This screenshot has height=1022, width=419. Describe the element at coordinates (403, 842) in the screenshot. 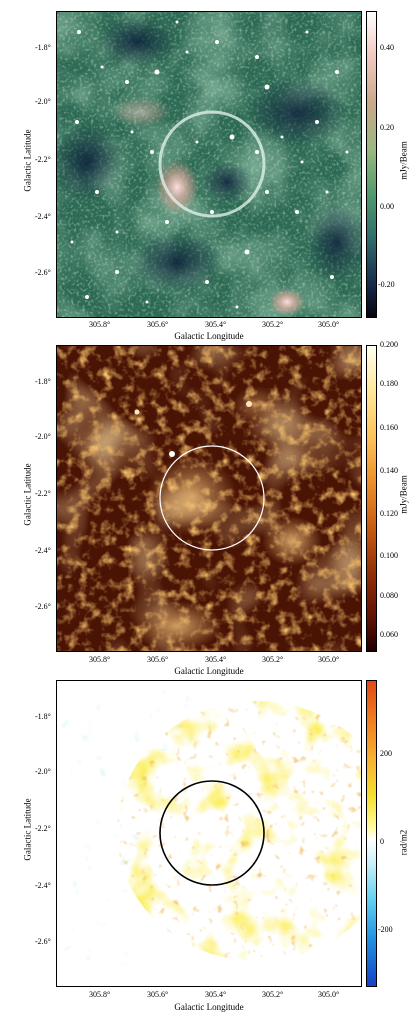

I see `colorbar-label: rad/m2` at that location.